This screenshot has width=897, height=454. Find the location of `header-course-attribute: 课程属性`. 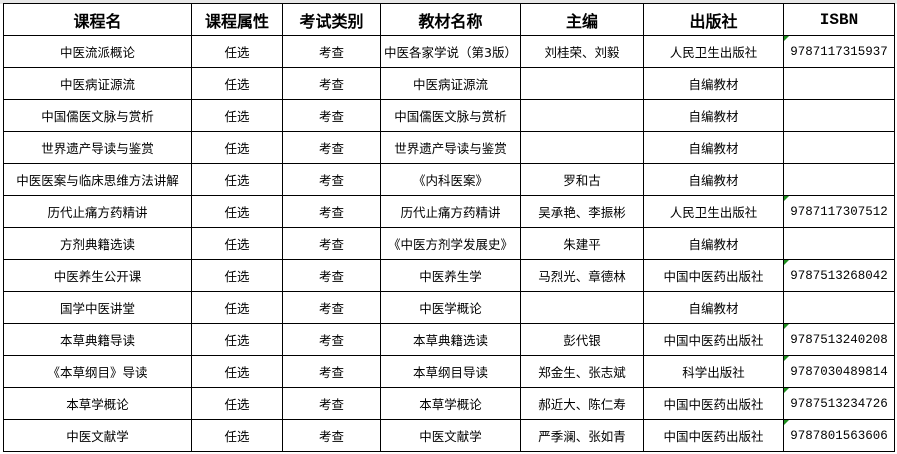

header-course-attribute: 课程属性 is located at coordinates (237, 19).